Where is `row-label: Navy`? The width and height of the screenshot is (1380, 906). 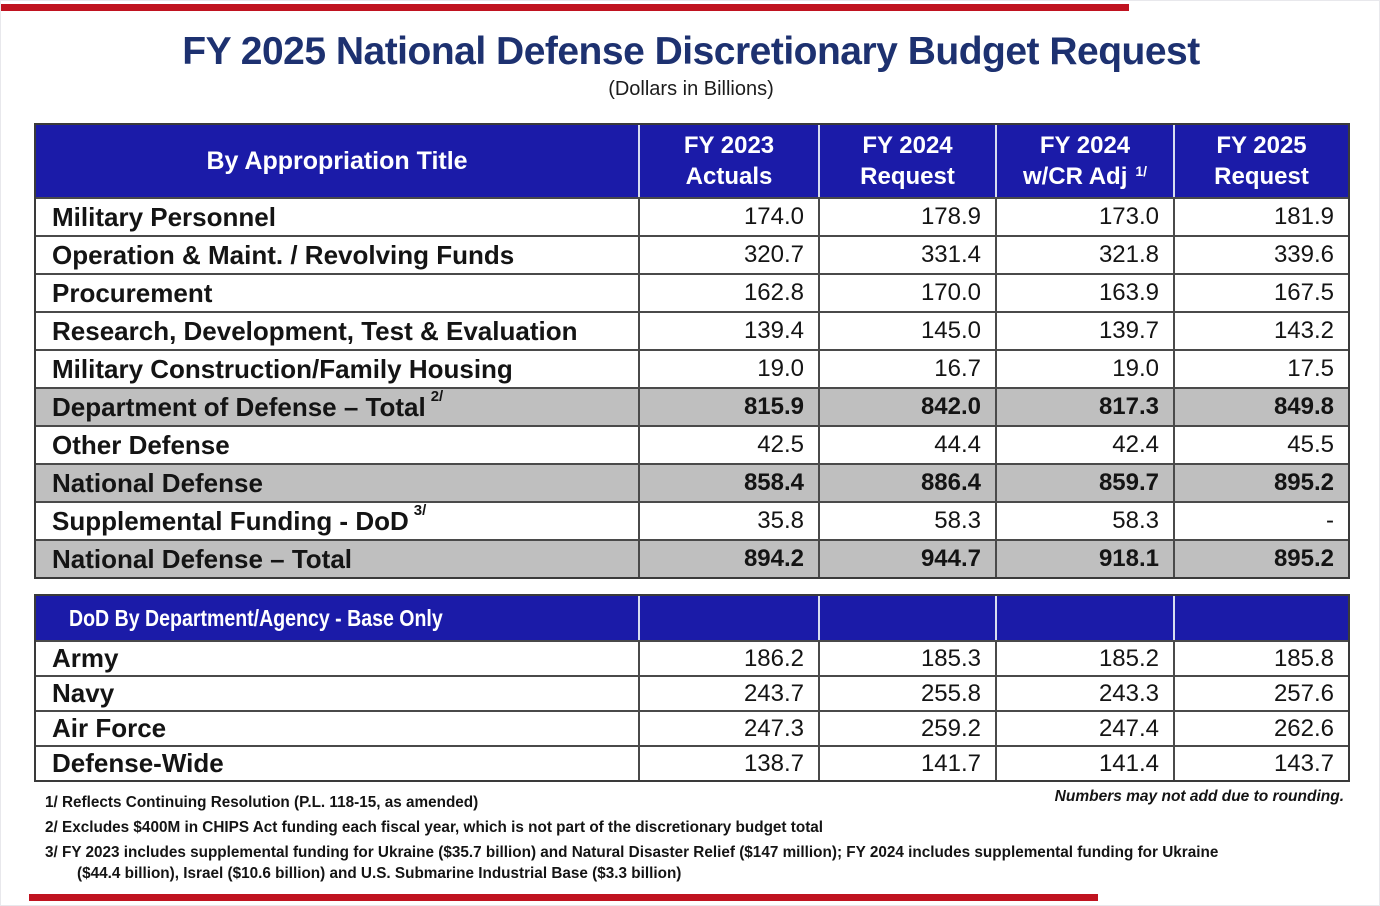
row-label: Navy is located at coordinates (83, 693).